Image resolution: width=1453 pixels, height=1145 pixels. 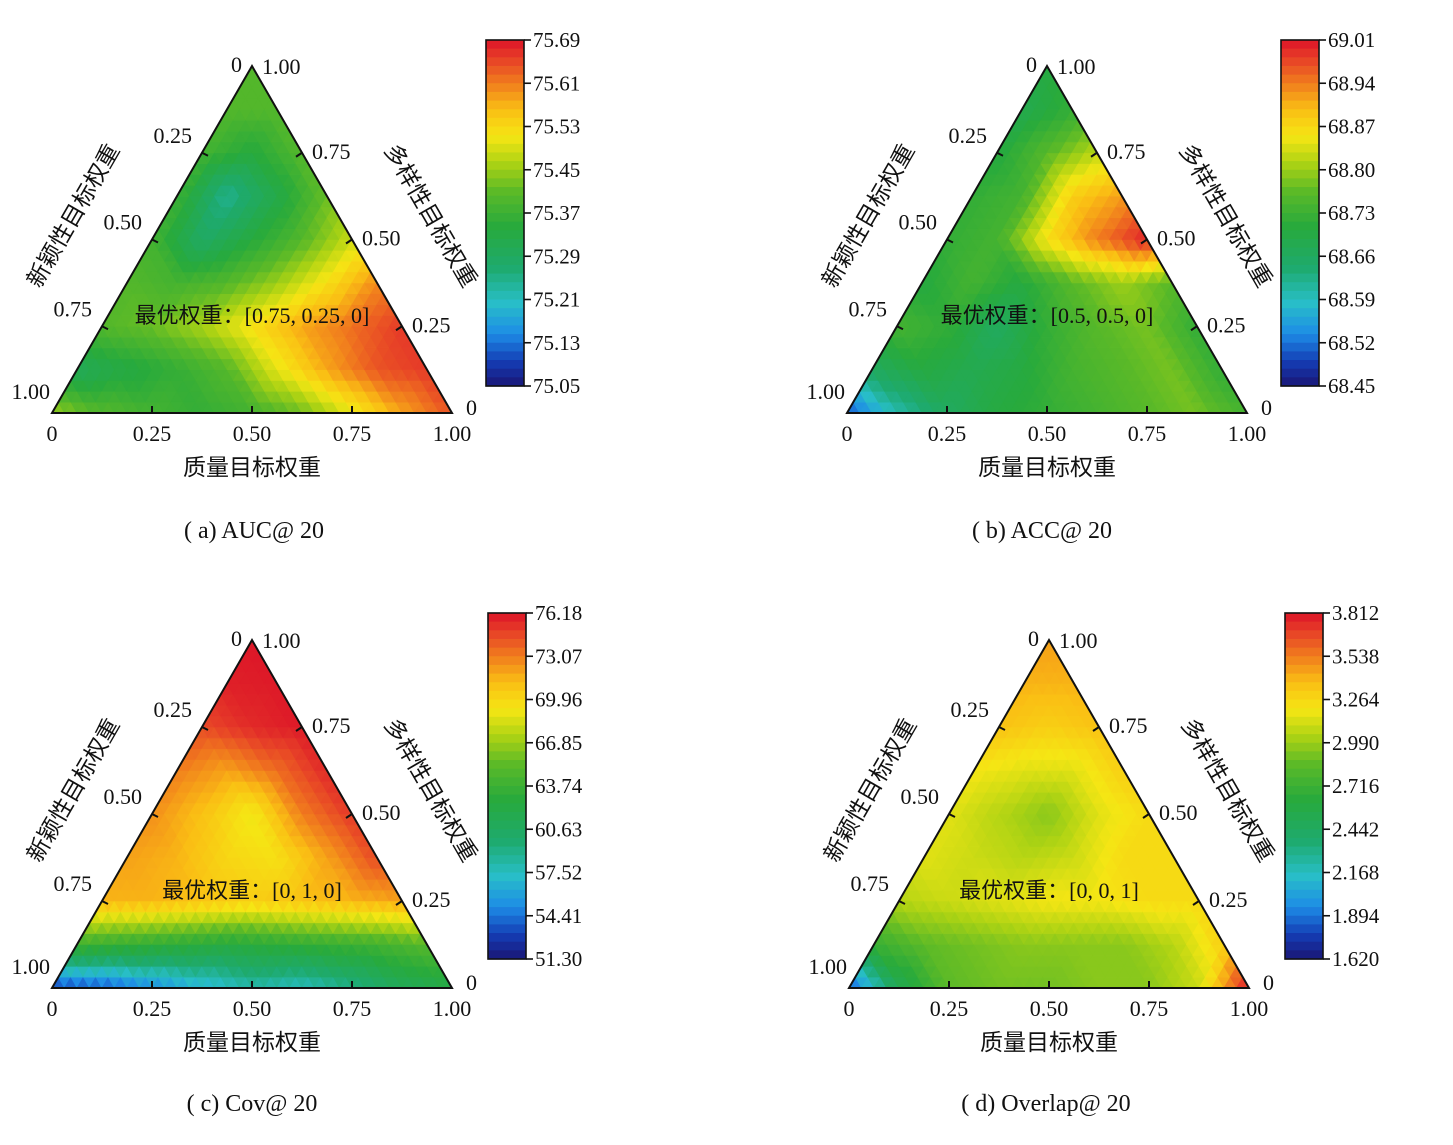 What do you see at coordinates (1351, 386) in the screenshot?
I see `colorbar-tick-label: 68.45` at bounding box center [1351, 386].